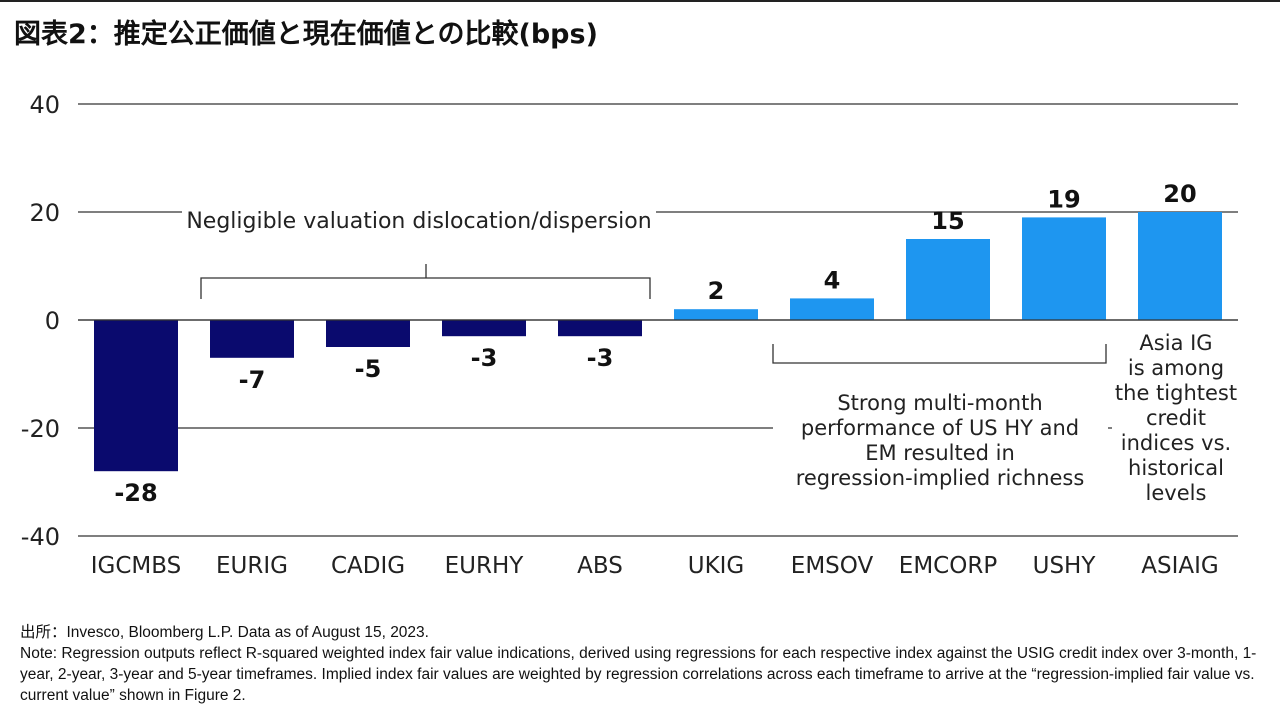  I want to click on annotation-strong-line: Strong multi-month, so click(939, 403).